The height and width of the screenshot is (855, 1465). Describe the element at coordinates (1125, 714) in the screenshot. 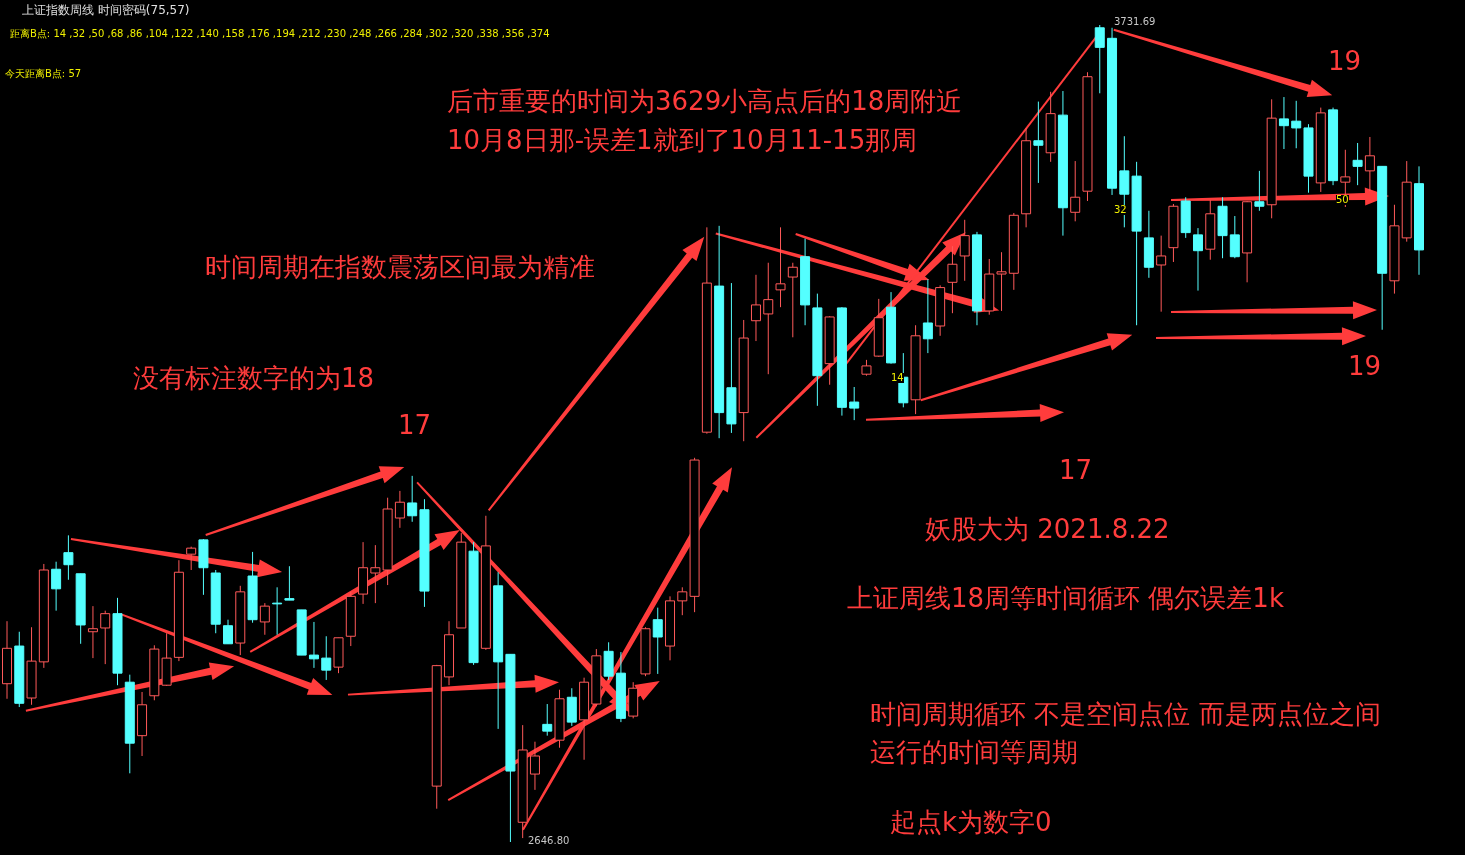

I see `annotation: 时间周期循环 不是空间点位 而是两点位之间` at that location.